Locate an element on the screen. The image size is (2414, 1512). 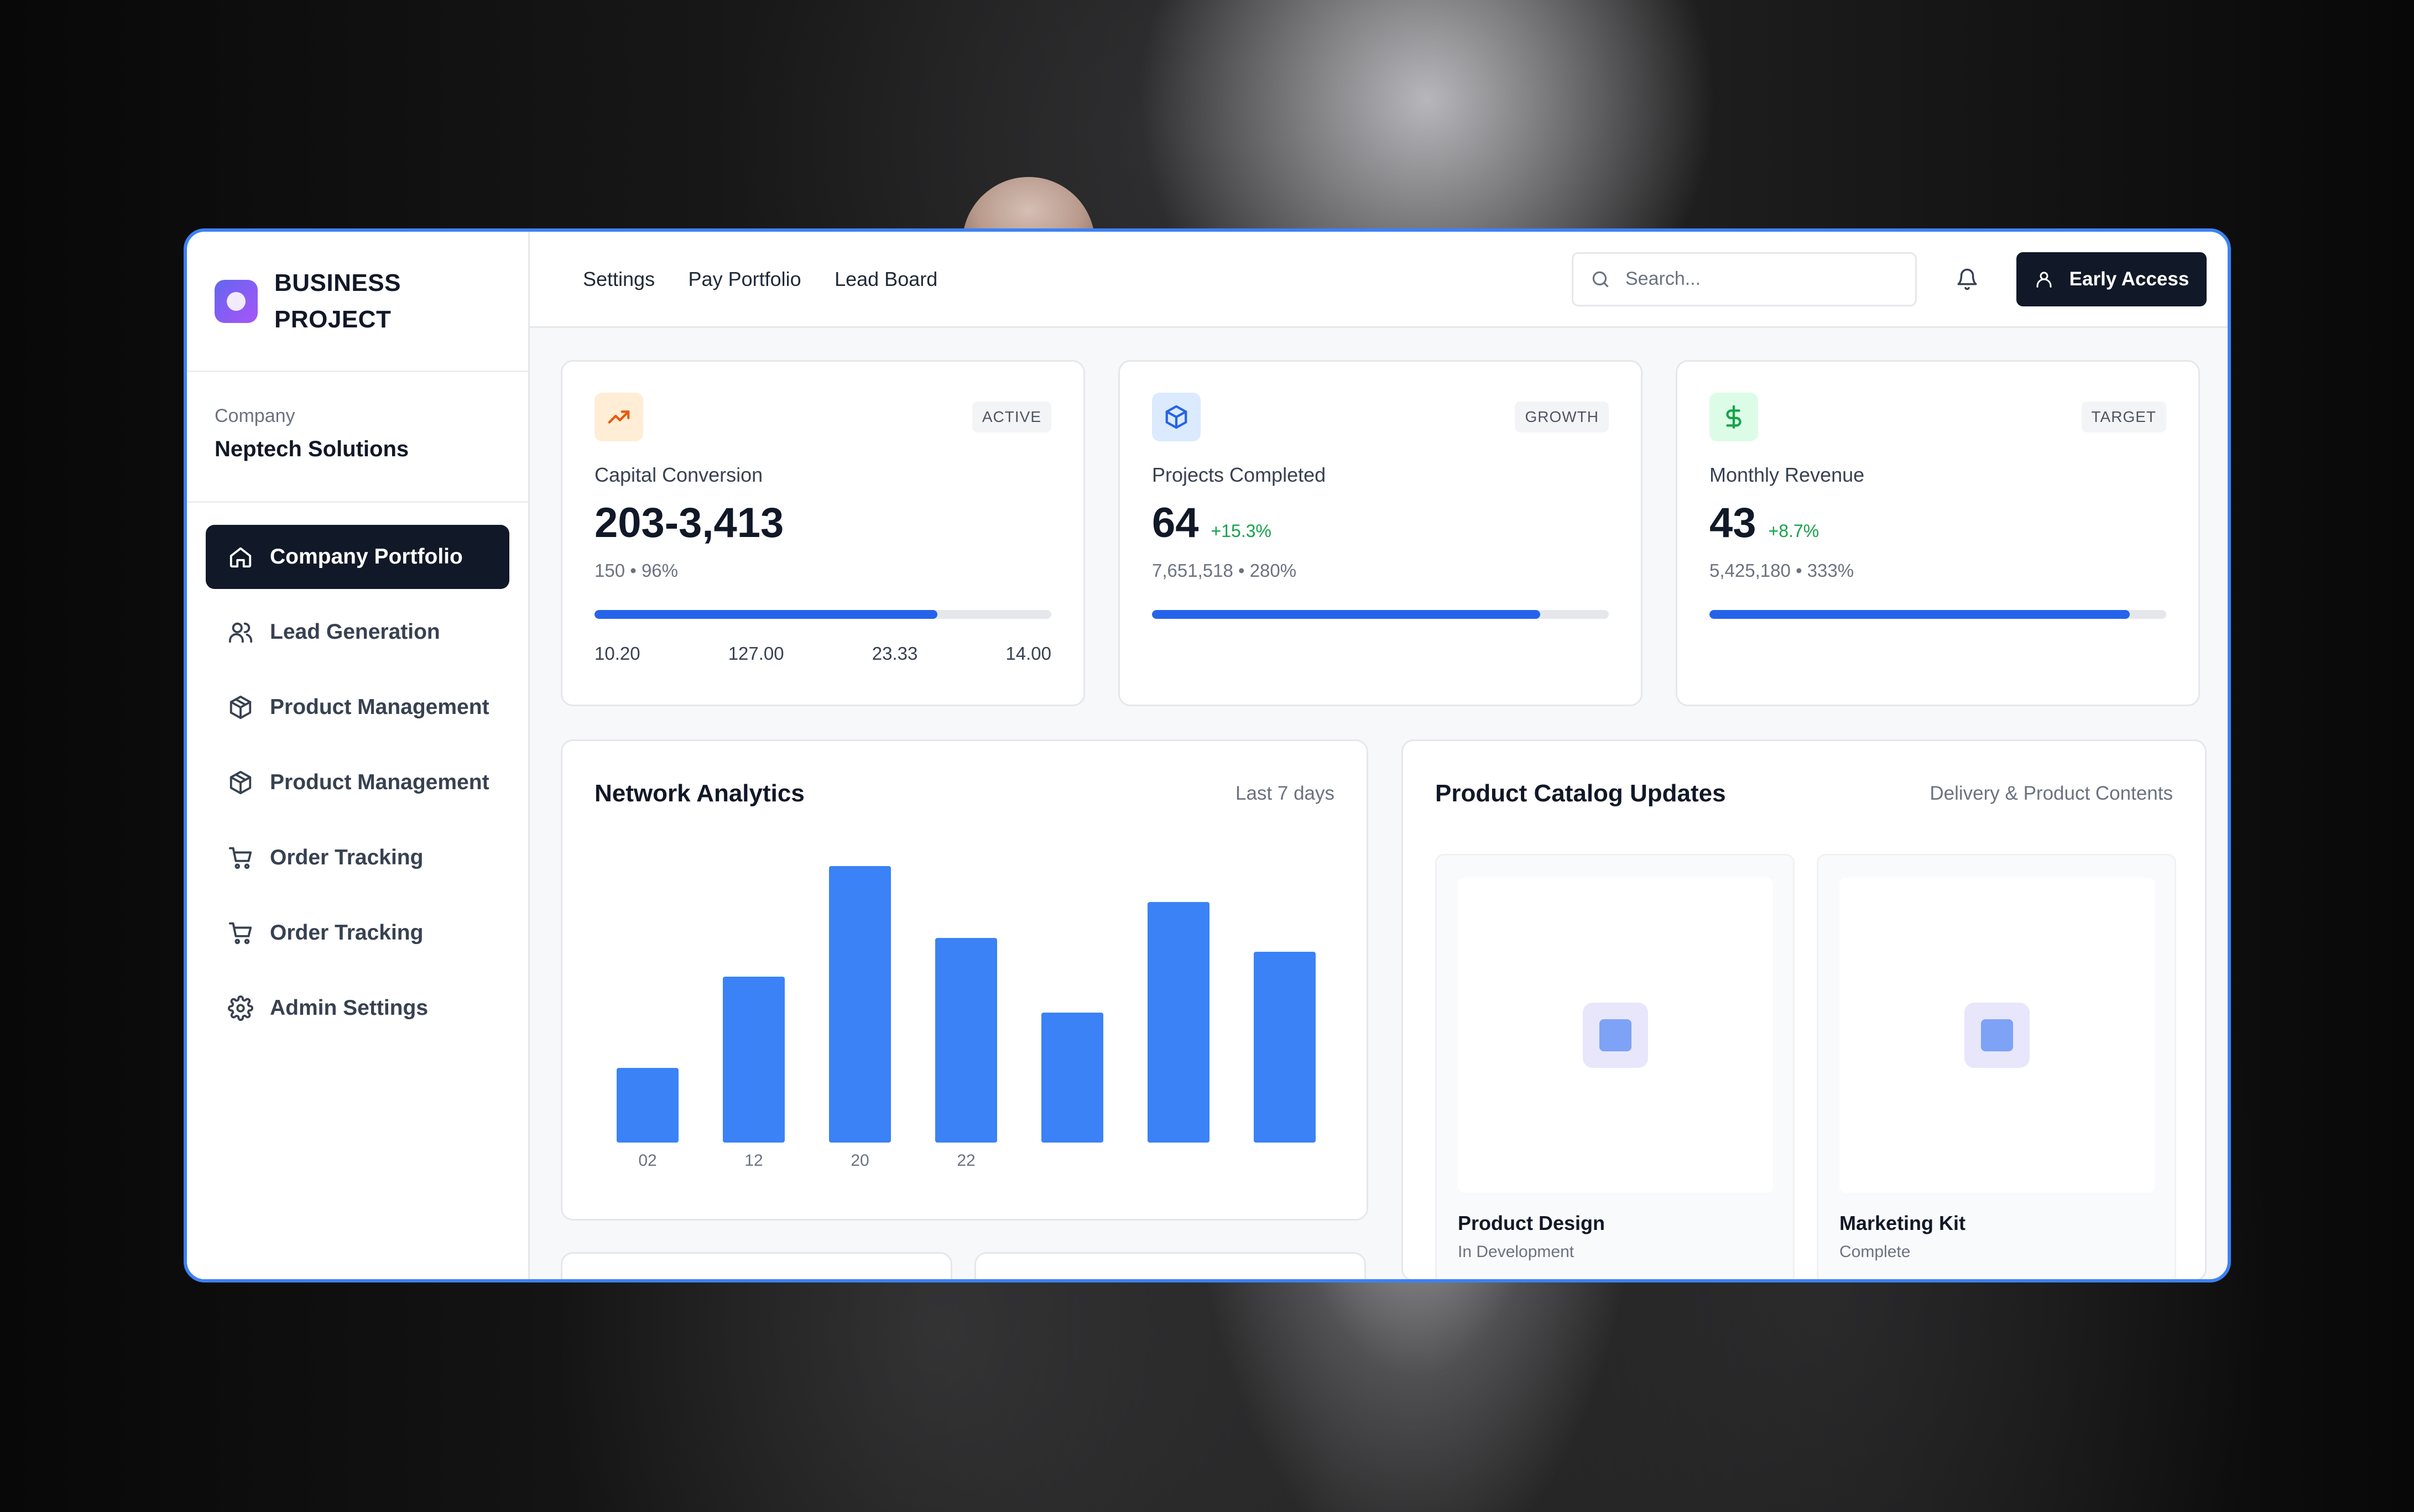
sidebar-item-product-management-2: Product Management is located at coordinates (357, 783).